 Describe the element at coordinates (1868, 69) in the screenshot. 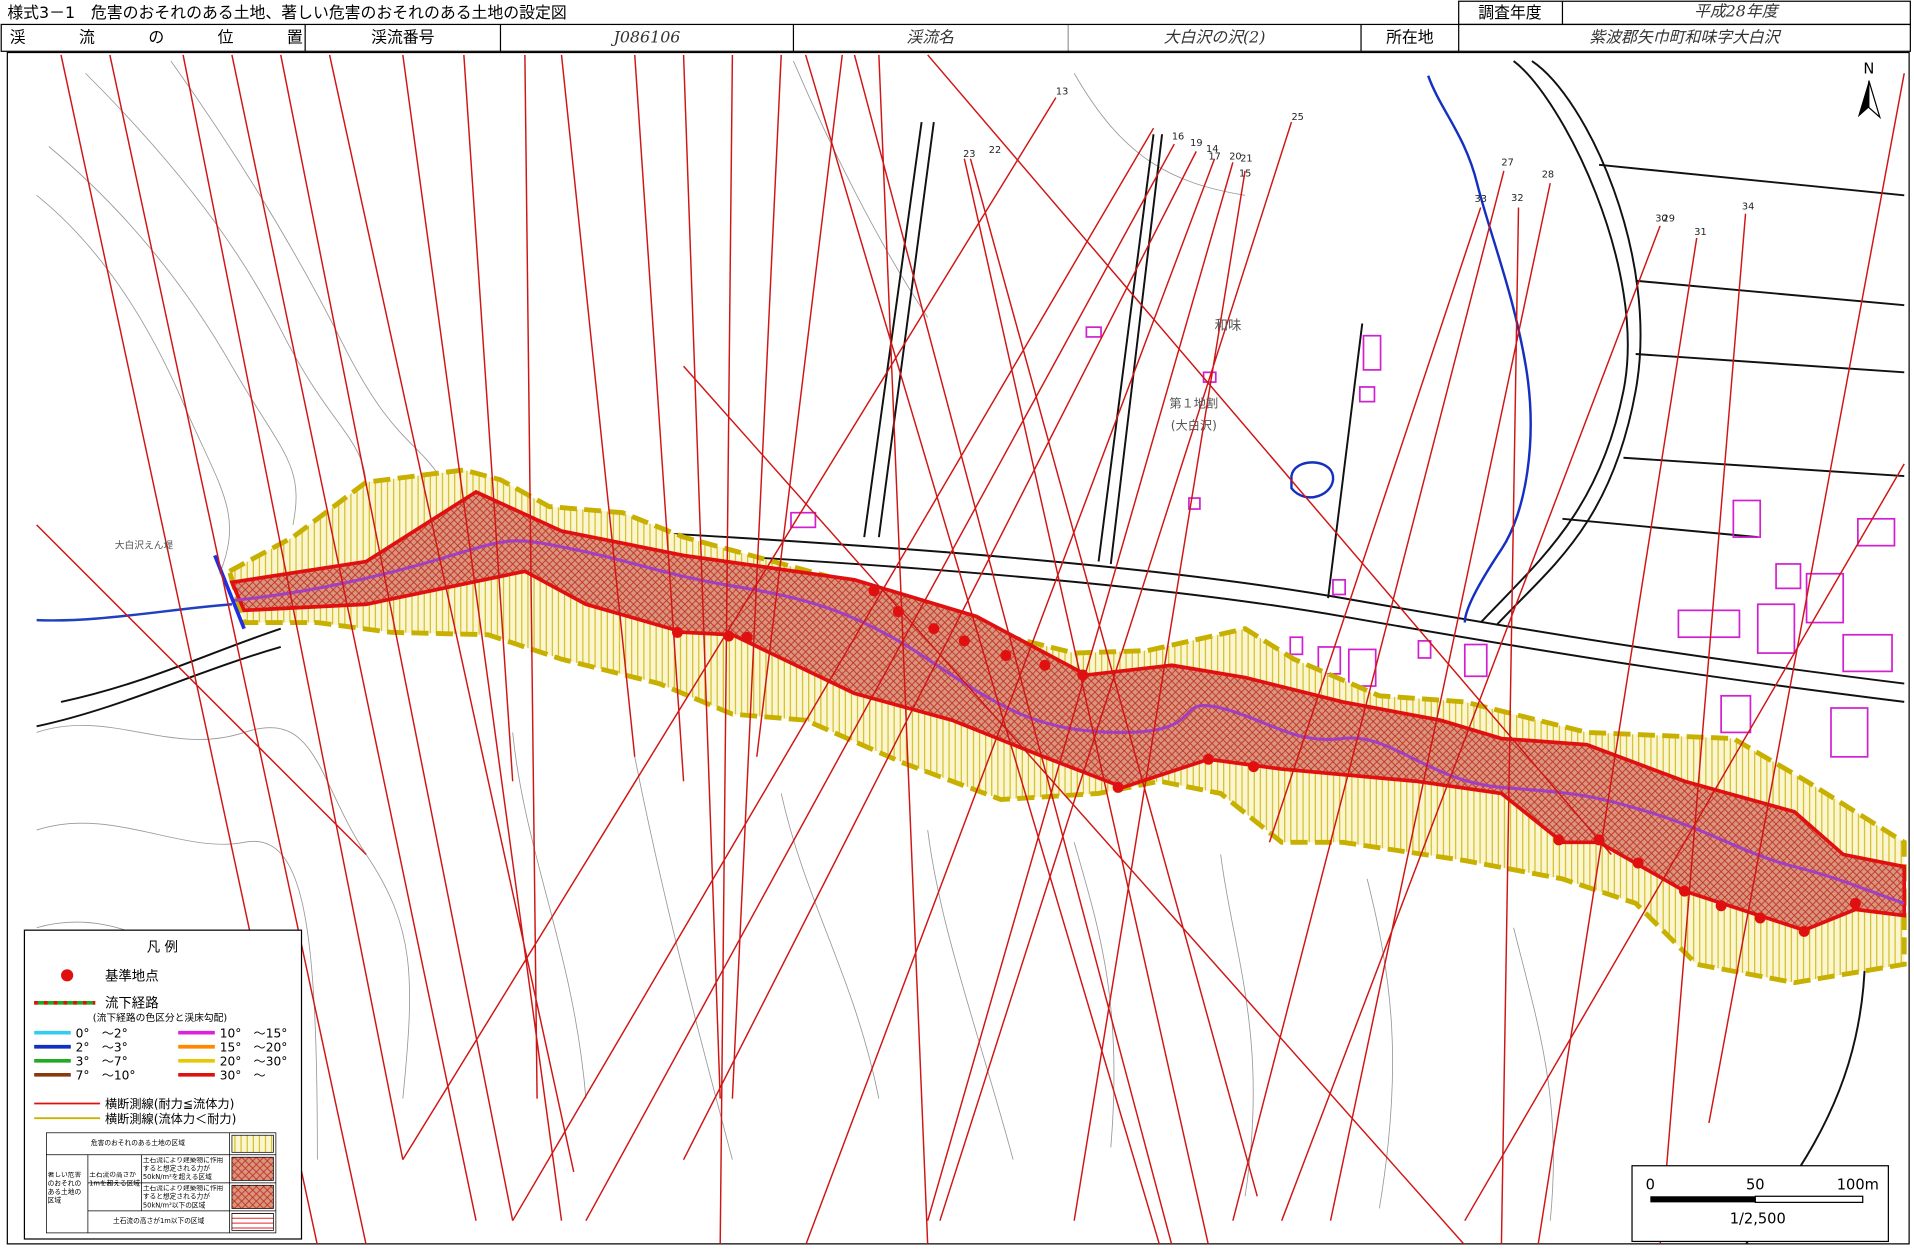

I see `north-label: N` at that location.